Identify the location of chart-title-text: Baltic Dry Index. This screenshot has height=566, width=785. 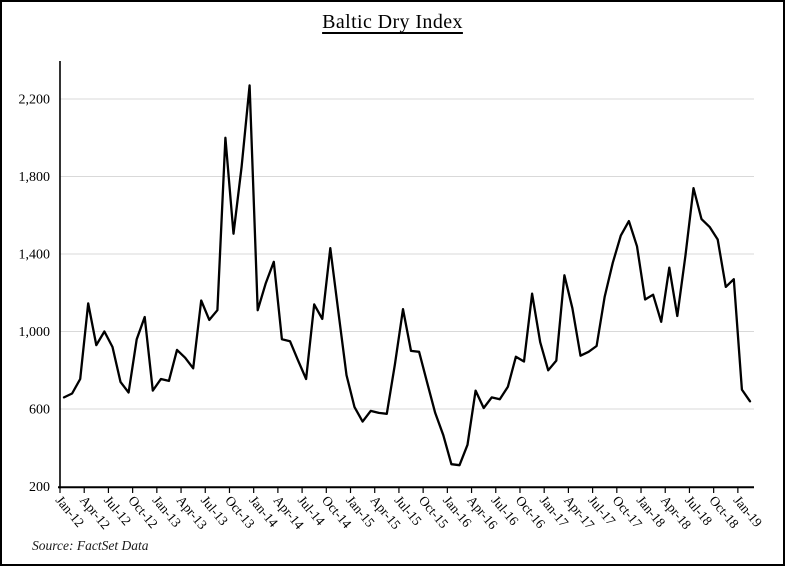
(392, 22).